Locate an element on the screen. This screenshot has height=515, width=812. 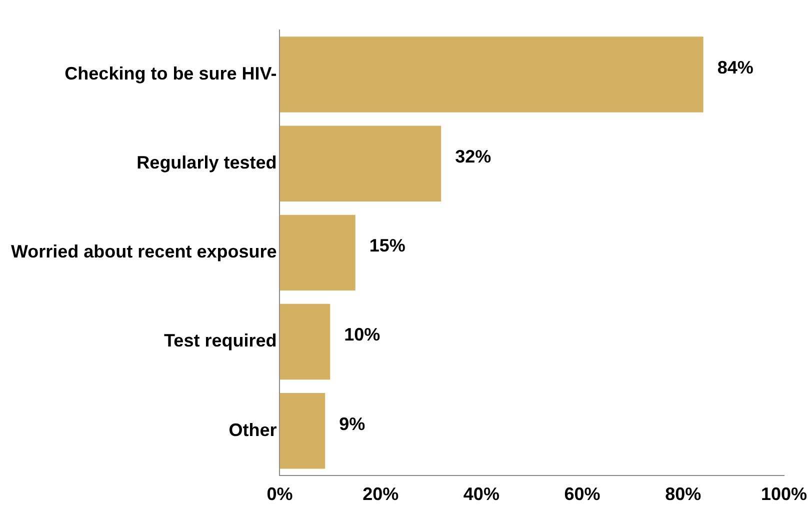
x-tick-label: 40% is located at coordinates (481, 494).